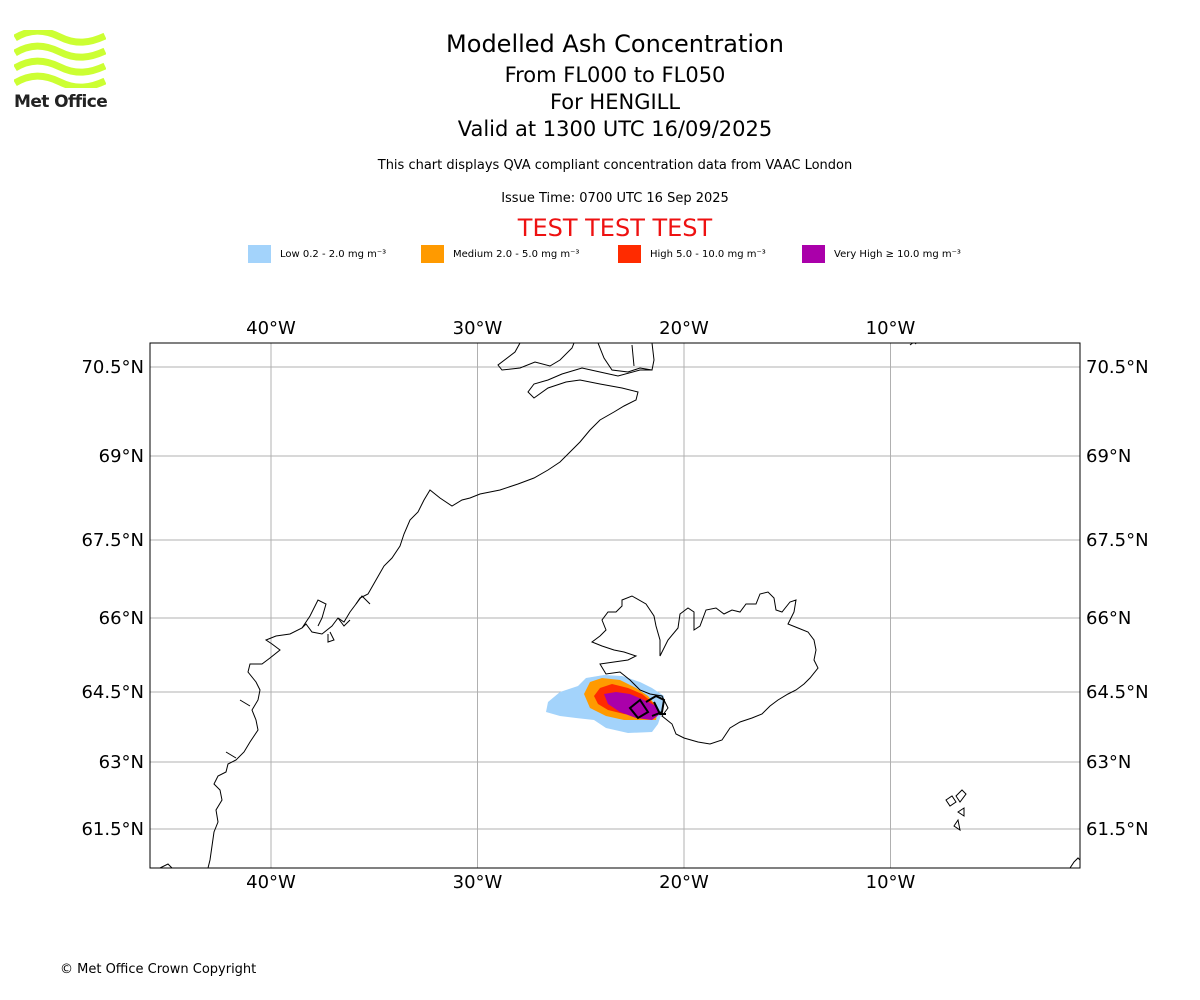 This screenshot has height=1000, width=1200. Describe the element at coordinates (891, 882) in the screenshot. I see `lon-tick-label-bottom: 10°W` at that location.